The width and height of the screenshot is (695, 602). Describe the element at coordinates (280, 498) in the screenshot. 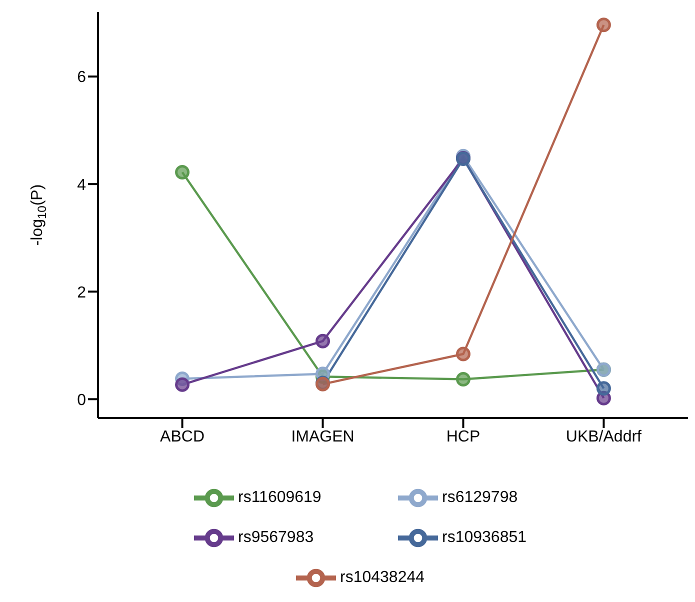

I see `legend-label: rs11609619` at that location.